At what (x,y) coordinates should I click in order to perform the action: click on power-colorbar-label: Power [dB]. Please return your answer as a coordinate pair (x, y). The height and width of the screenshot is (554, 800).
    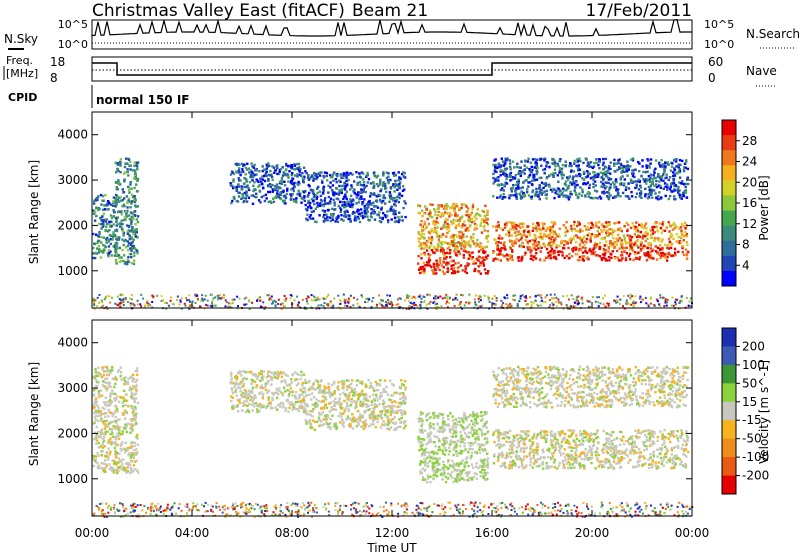
    Looking at the image, I should click on (764, 207).